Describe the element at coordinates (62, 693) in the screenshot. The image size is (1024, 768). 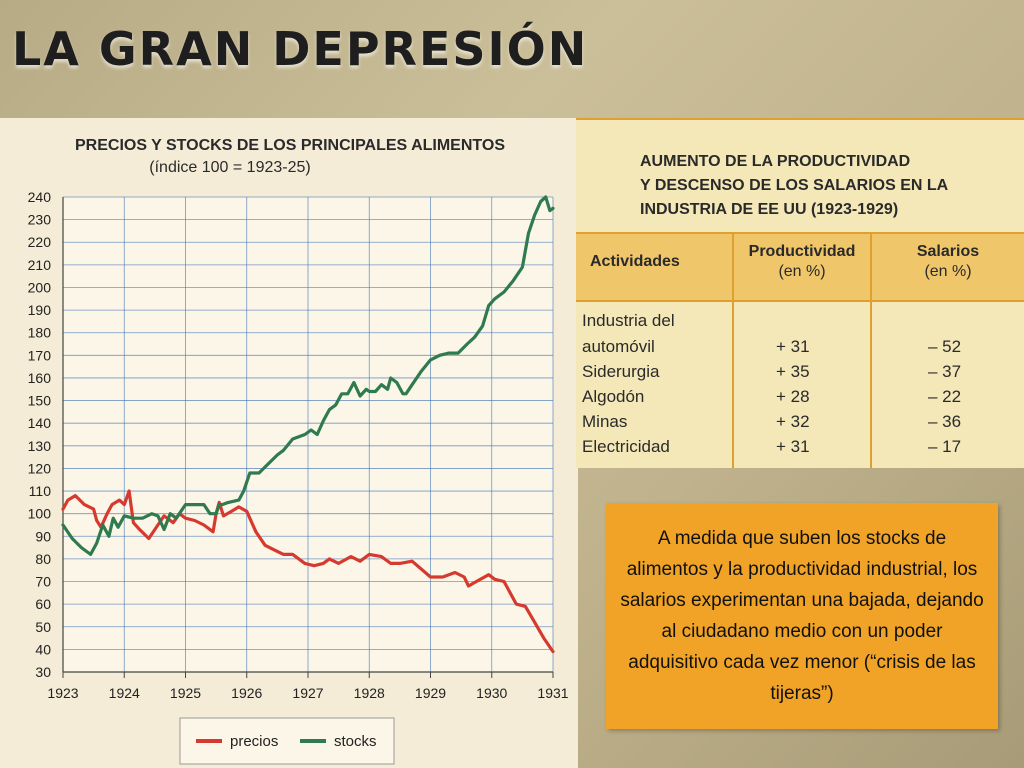
I see `x-tick-label: 1923` at that location.